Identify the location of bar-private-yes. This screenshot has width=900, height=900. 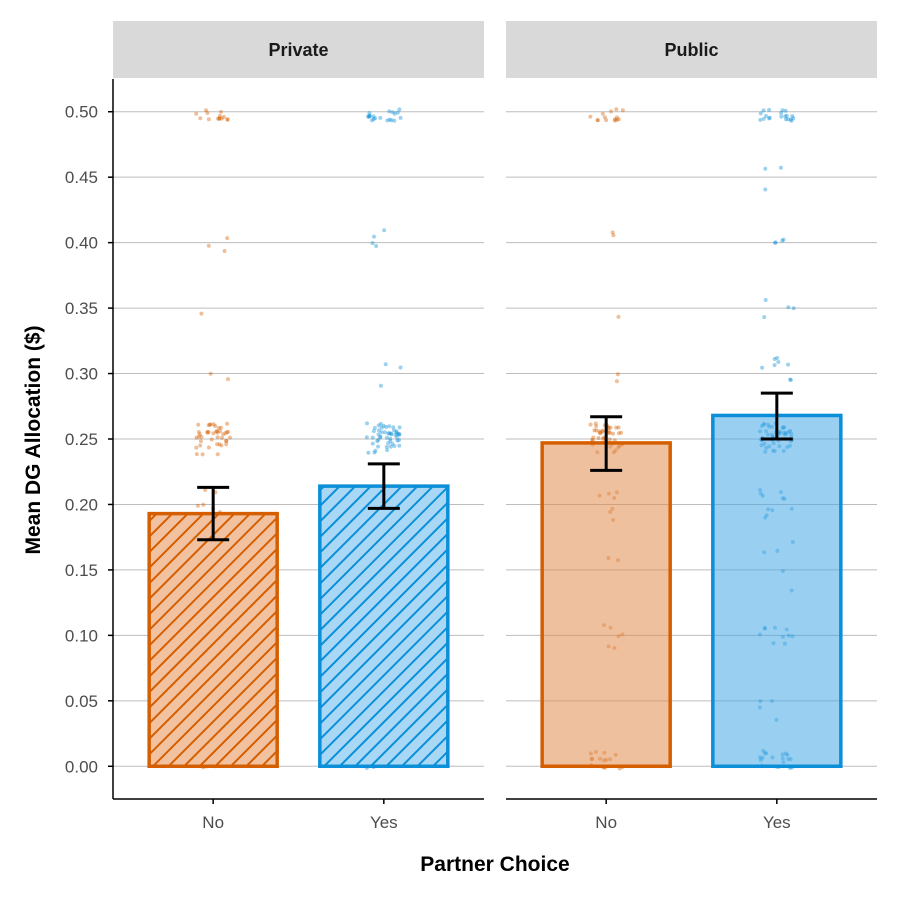
(384, 626).